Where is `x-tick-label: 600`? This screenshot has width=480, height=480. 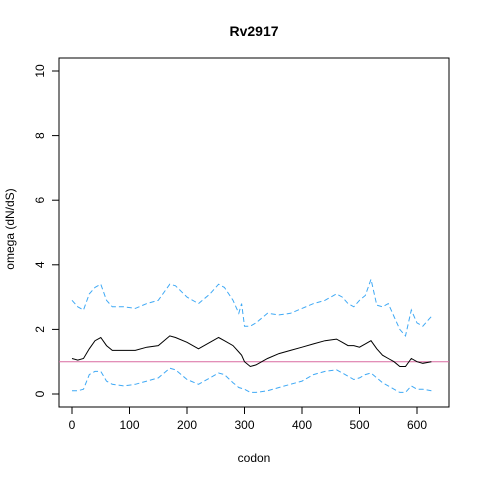 x-tick-label: 600 is located at coordinates (417, 425).